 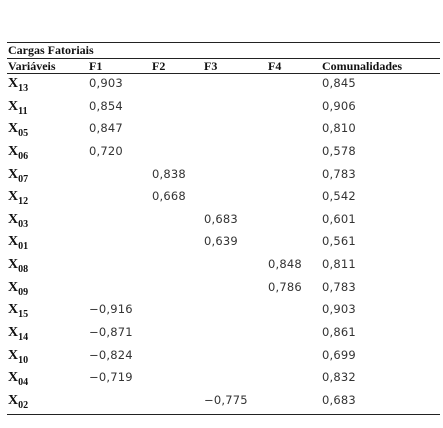 I want to click on table-row: X13 0,903 0,845, so click(x=223, y=85).